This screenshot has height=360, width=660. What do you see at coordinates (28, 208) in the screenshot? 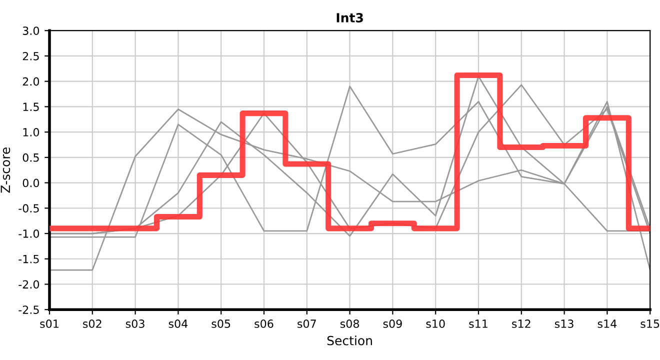
I see `y-tick-label: -0.5` at bounding box center [28, 208].